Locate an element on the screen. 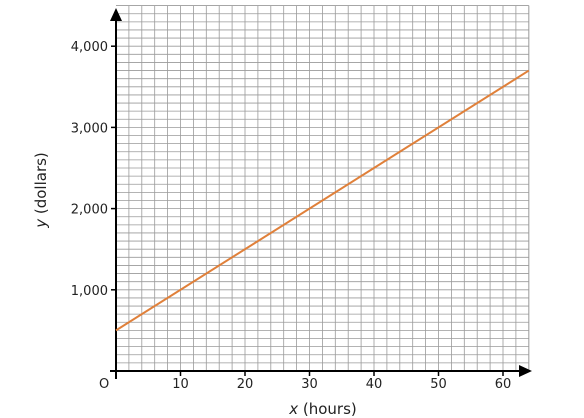  x-tick-label: 10 is located at coordinates (180, 384).